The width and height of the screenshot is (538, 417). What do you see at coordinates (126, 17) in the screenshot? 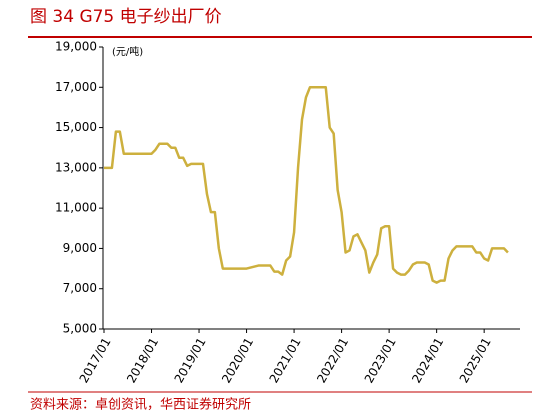
I see `chart-title: 图 34 G75 电子纱出厂价` at bounding box center [126, 17].